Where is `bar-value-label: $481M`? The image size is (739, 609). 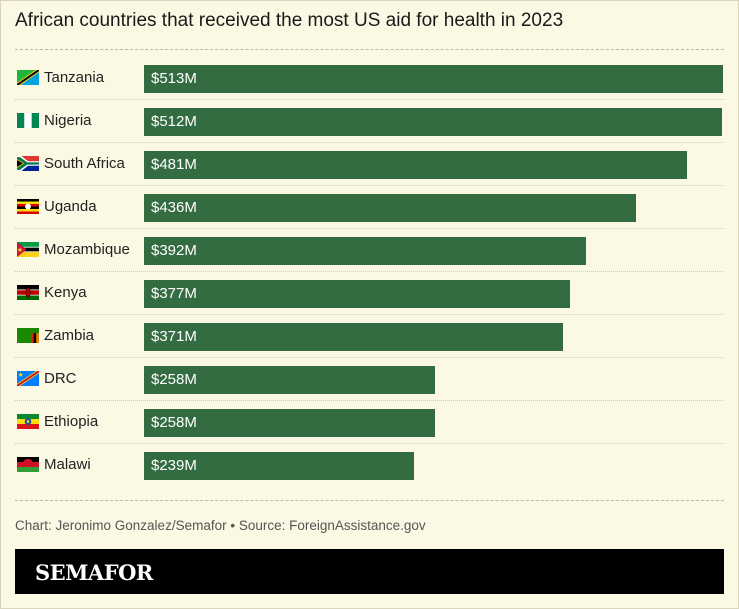
bar-value-label: $481M is located at coordinates (174, 164).